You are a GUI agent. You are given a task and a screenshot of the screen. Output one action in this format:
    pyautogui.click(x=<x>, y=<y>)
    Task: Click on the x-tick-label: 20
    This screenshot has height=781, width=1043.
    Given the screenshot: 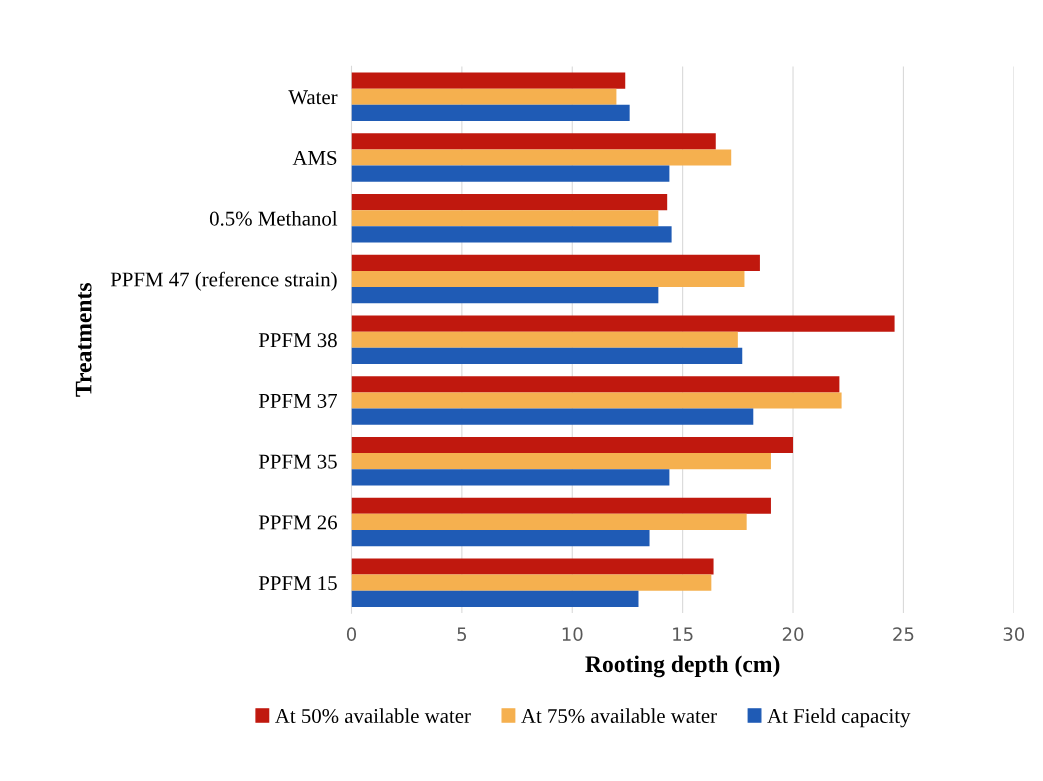 What is the action you would take?
    pyautogui.click(x=793, y=634)
    